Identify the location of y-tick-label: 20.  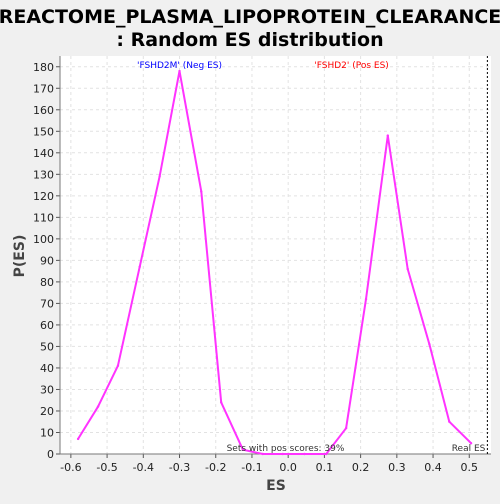
(47, 411).